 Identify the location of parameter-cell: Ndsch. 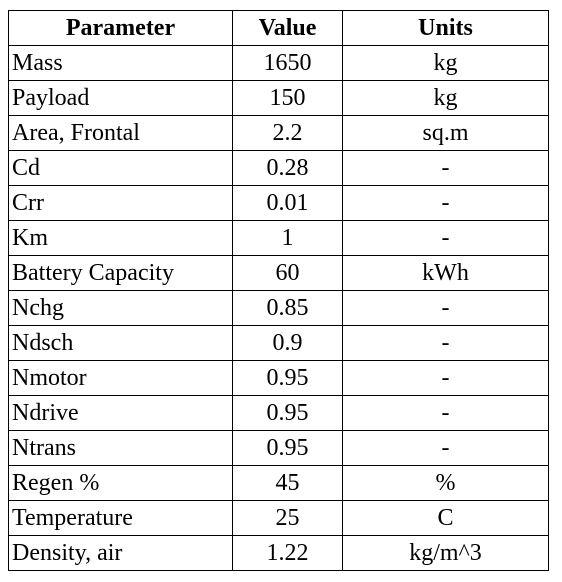
(120, 343).